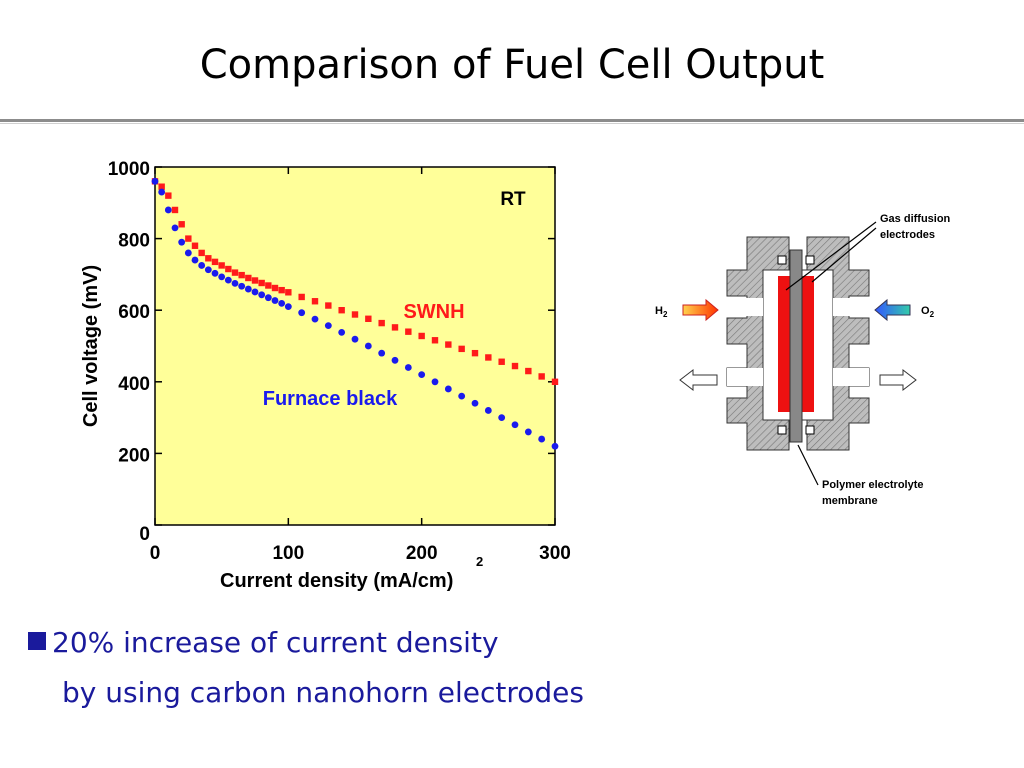 This screenshot has width=1024, height=768. I want to click on label-o: O, so click(925, 311).